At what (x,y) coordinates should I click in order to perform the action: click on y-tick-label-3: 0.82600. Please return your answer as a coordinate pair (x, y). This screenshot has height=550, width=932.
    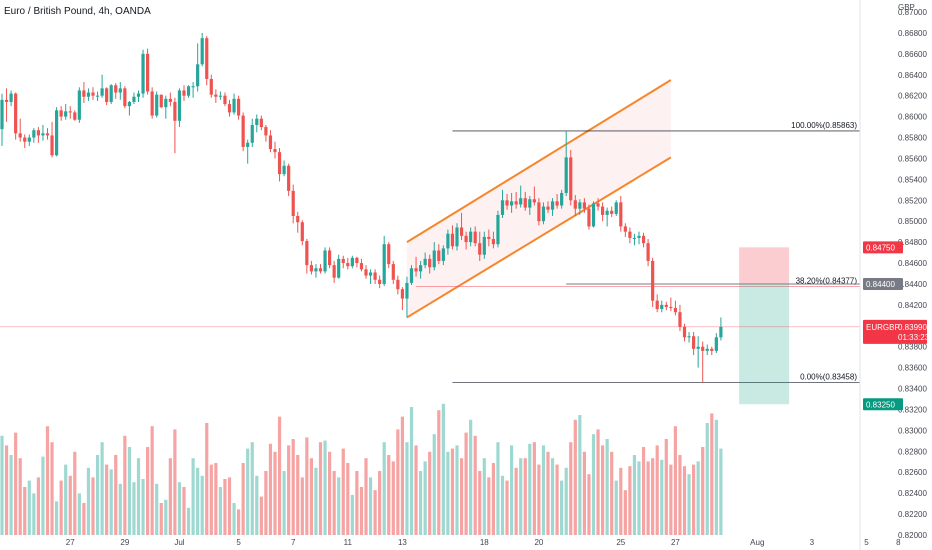
    Looking at the image, I should click on (912, 472).